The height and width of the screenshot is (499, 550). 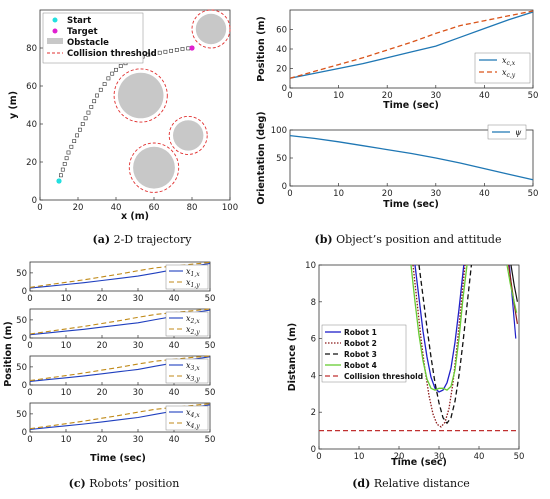 What do you see at coordinates (193, 272) in the screenshot?
I see `legend-label: x1,x` at bounding box center [193, 272].